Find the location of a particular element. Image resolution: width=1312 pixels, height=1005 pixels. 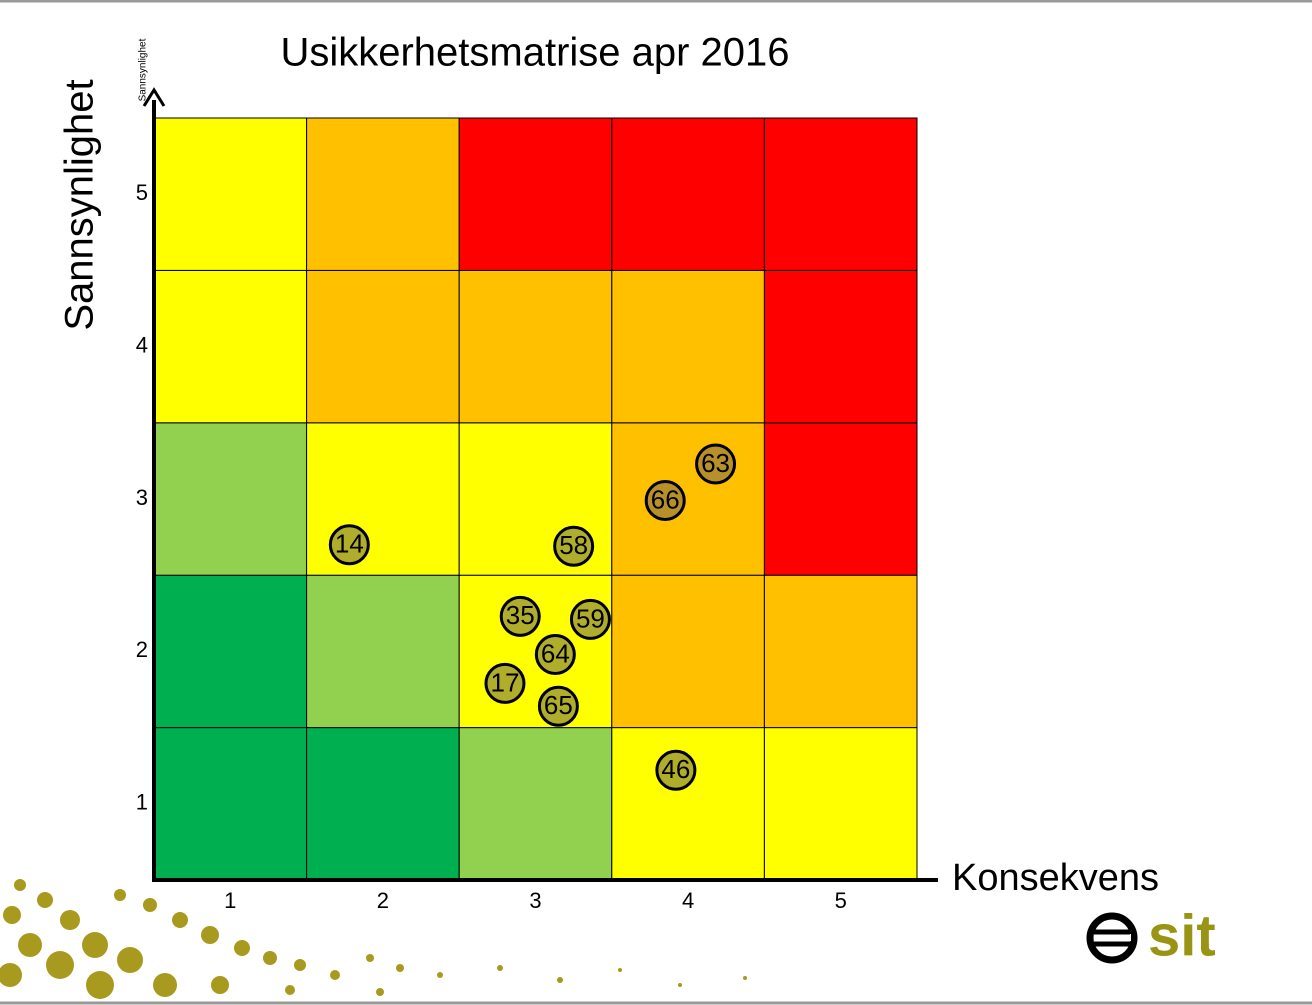

y-axis-small-label: Sannsynlighet is located at coordinates (143, 69).